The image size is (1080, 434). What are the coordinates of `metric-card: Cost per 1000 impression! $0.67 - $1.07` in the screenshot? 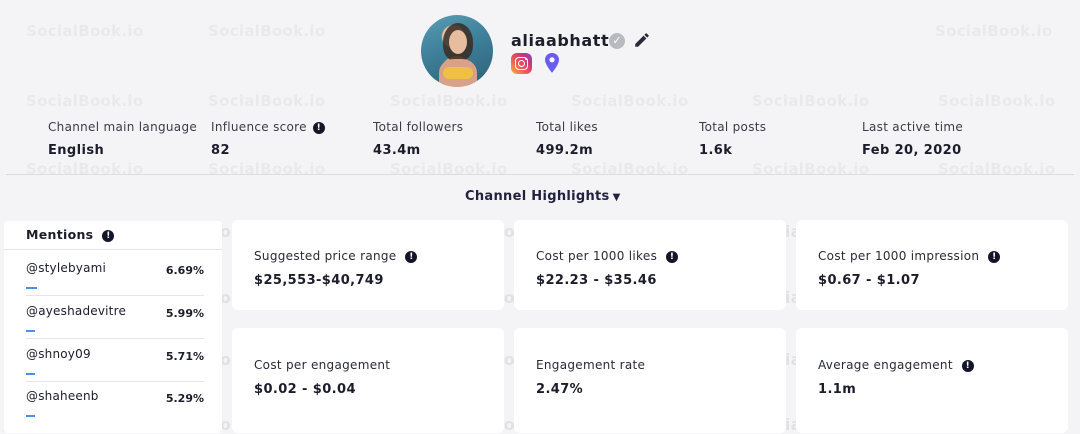 It's located at (932, 265).